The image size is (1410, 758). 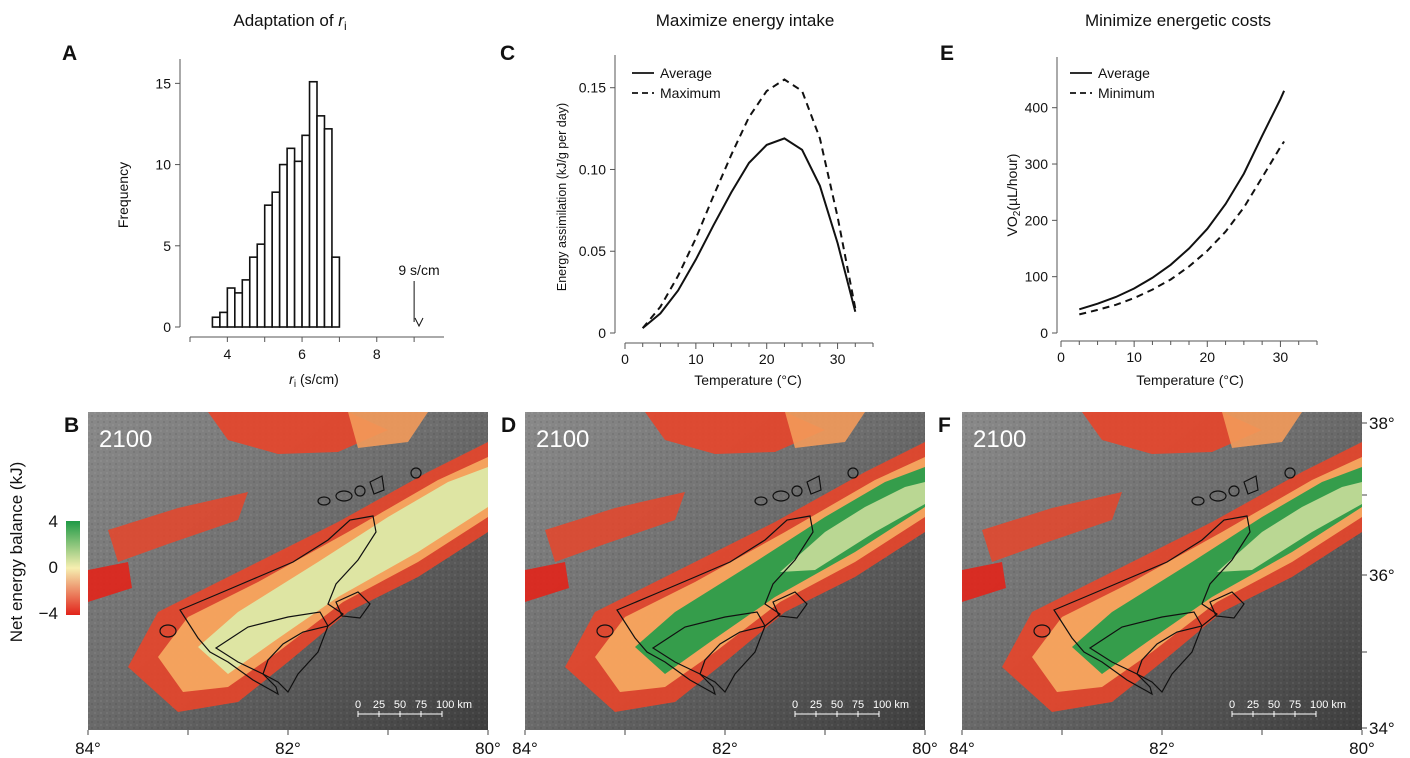 I want to click on x-tick-label: 0, so click(x=625, y=359).